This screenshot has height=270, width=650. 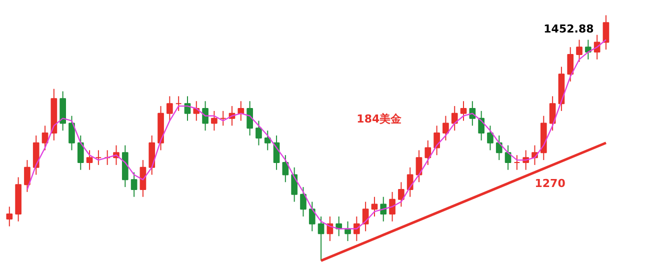 I want to click on annotation: 1452.88, so click(x=569, y=29).